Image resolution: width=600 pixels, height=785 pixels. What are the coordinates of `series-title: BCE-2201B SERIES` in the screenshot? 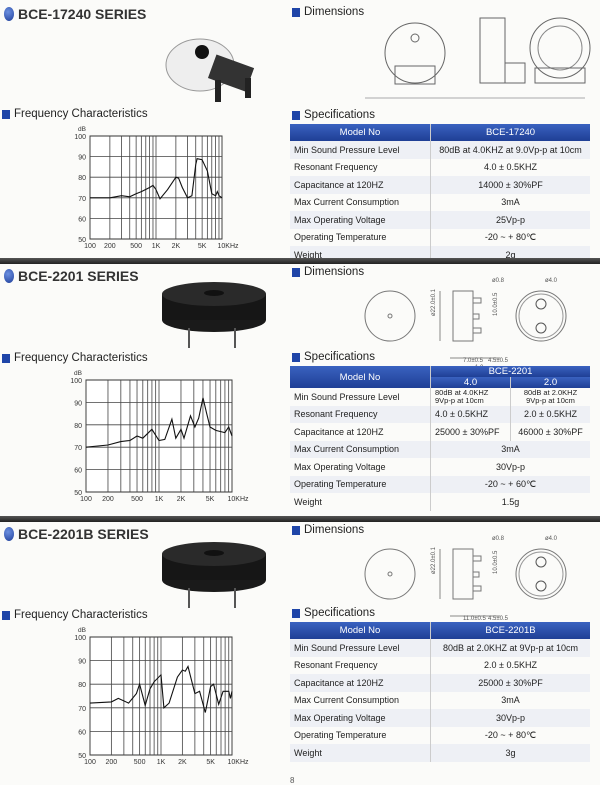 It's located at (76, 534).